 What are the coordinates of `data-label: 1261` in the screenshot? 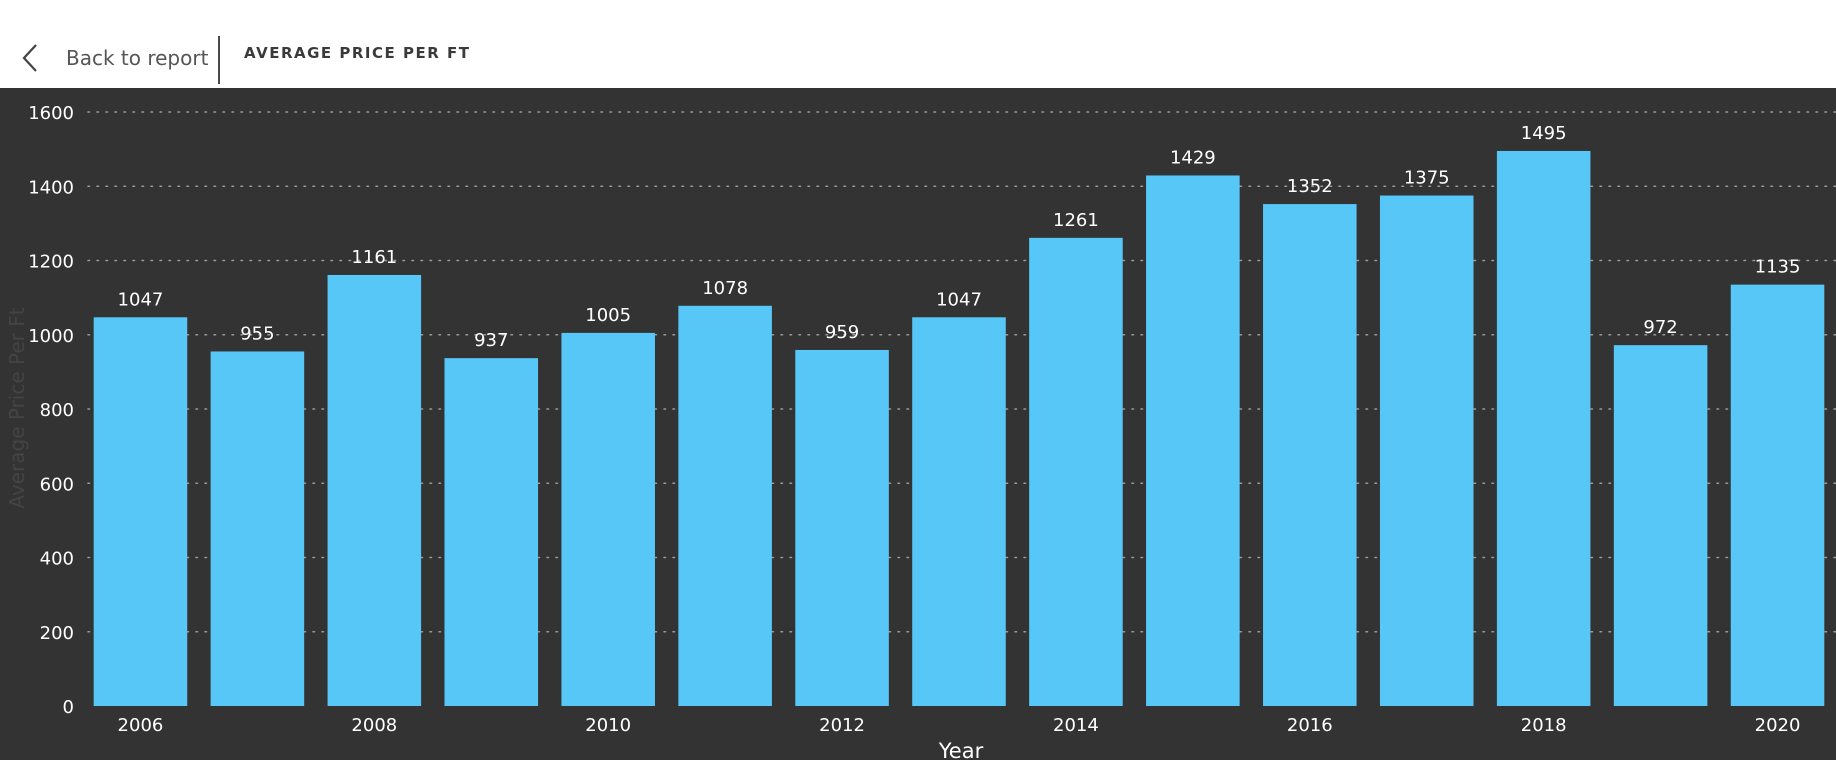 It's located at (1076, 220).